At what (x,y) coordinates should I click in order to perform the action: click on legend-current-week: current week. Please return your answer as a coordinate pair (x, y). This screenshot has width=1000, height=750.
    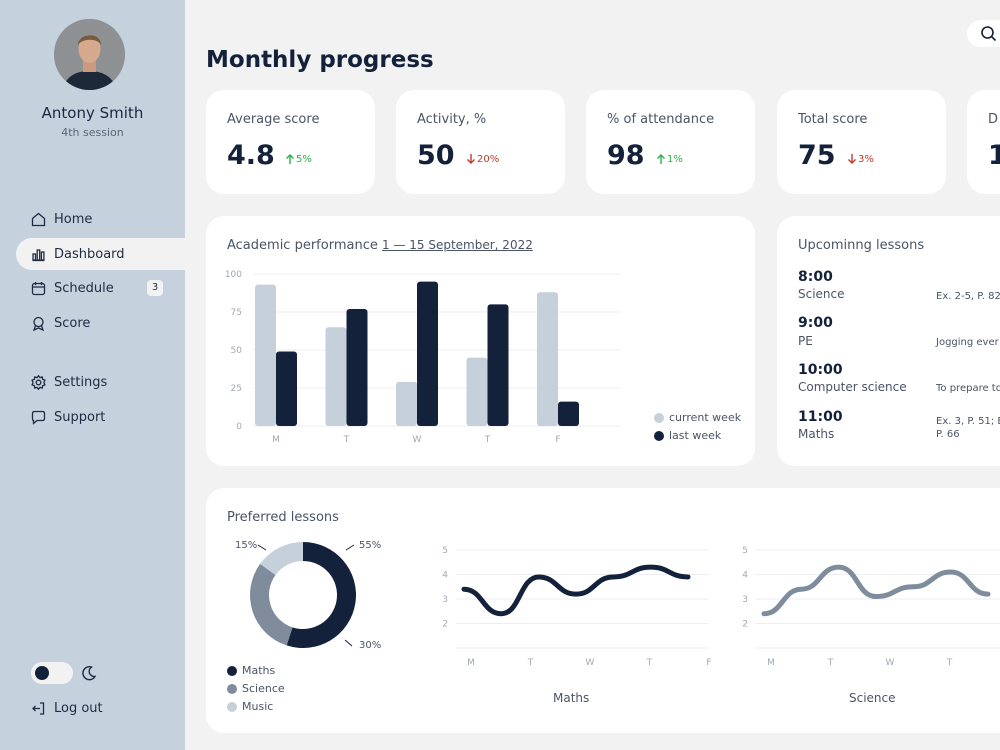
    Looking at the image, I should click on (697, 417).